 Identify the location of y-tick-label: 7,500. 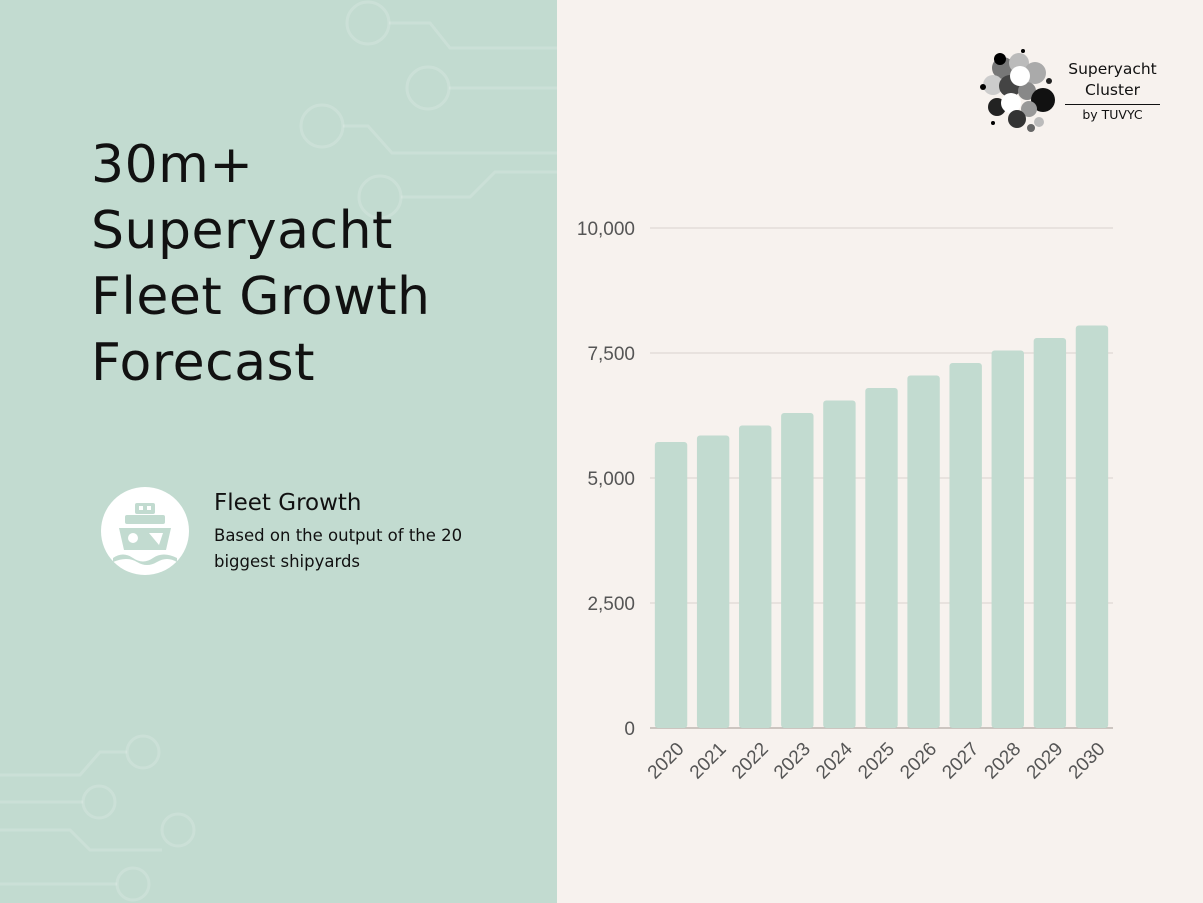
(611, 354).